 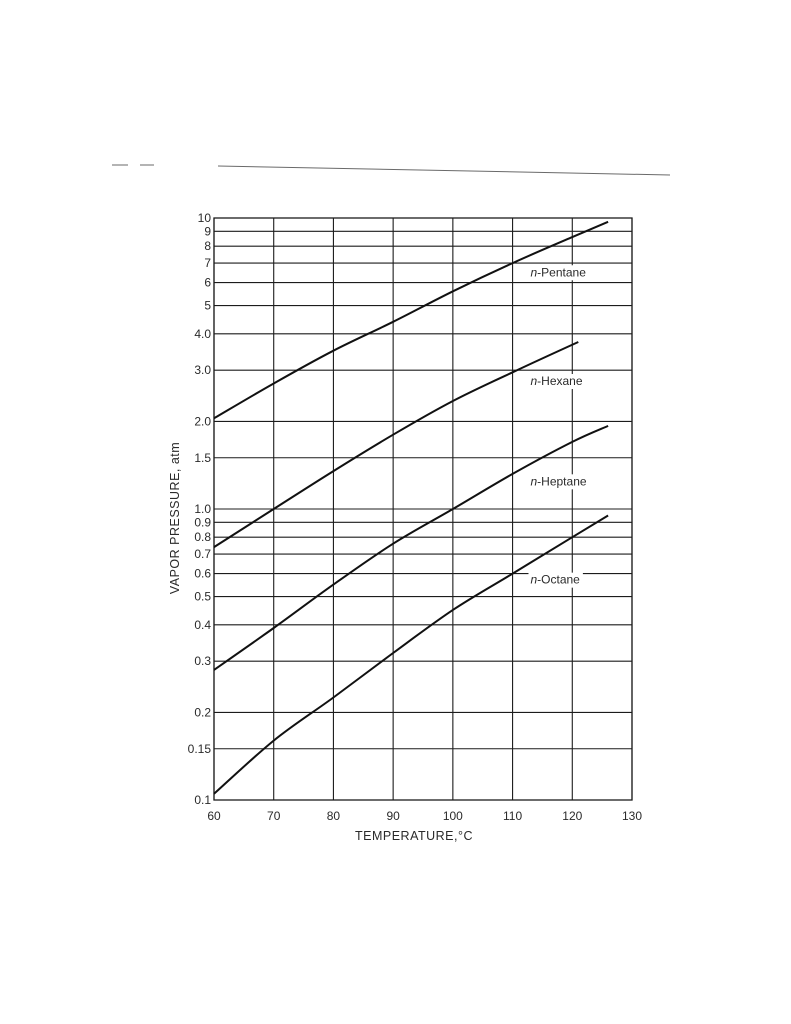 What do you see at coordinates (274, 816) in the screenshot?
I see `x-tick-label: 70` at bounding box center [274, 816].